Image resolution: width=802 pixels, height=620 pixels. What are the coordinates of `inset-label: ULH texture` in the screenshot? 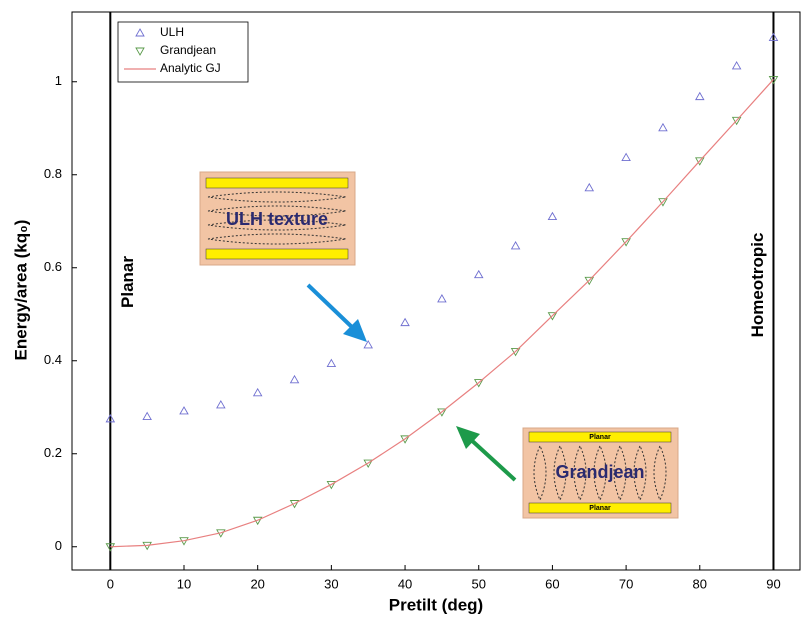 It's located at (277, 219).